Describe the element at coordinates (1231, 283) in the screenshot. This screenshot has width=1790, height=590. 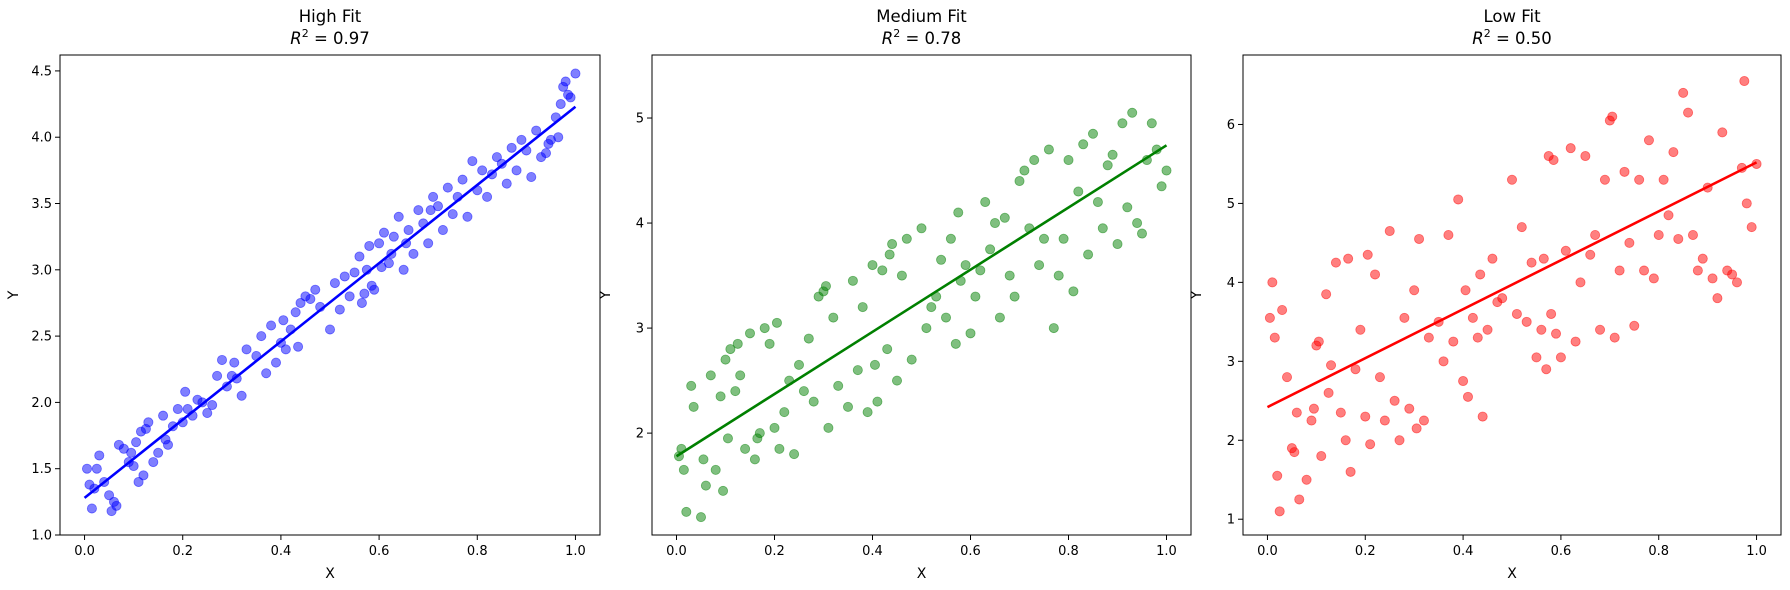
I see `y-tick-label: 4` at that location.